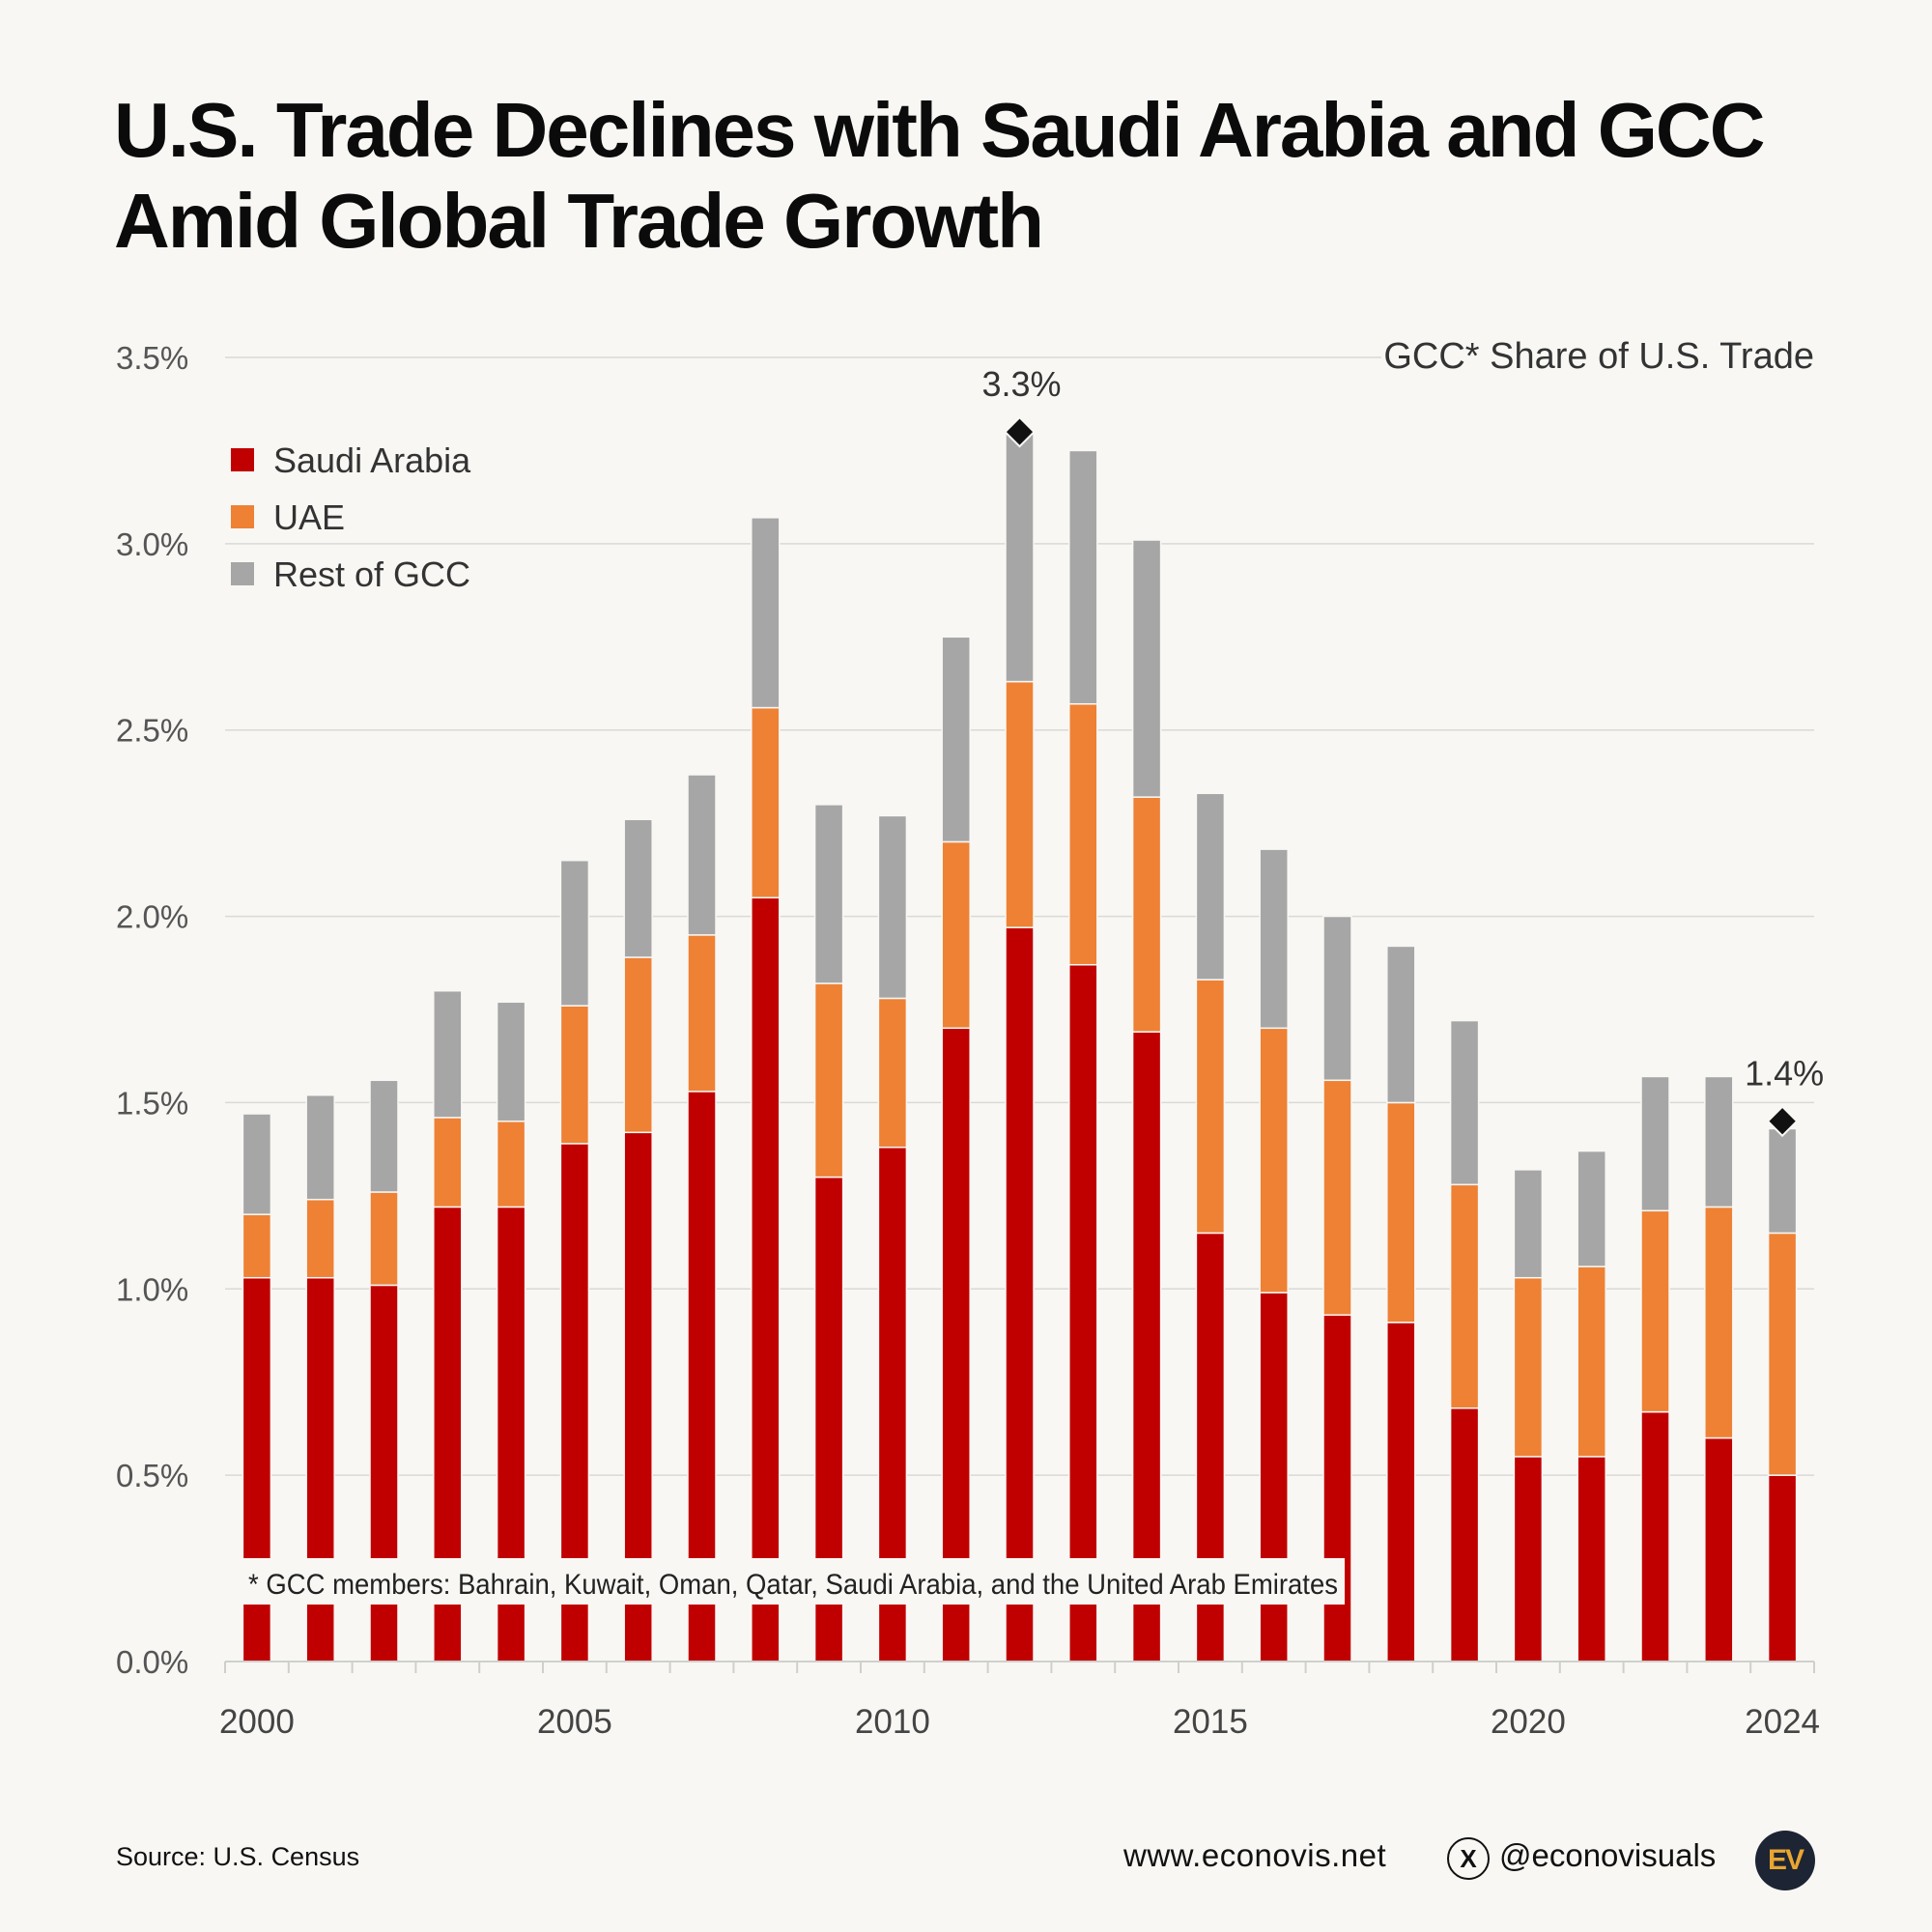  I want to click on legend-label: Saudi Arabia, so click(372, 460).